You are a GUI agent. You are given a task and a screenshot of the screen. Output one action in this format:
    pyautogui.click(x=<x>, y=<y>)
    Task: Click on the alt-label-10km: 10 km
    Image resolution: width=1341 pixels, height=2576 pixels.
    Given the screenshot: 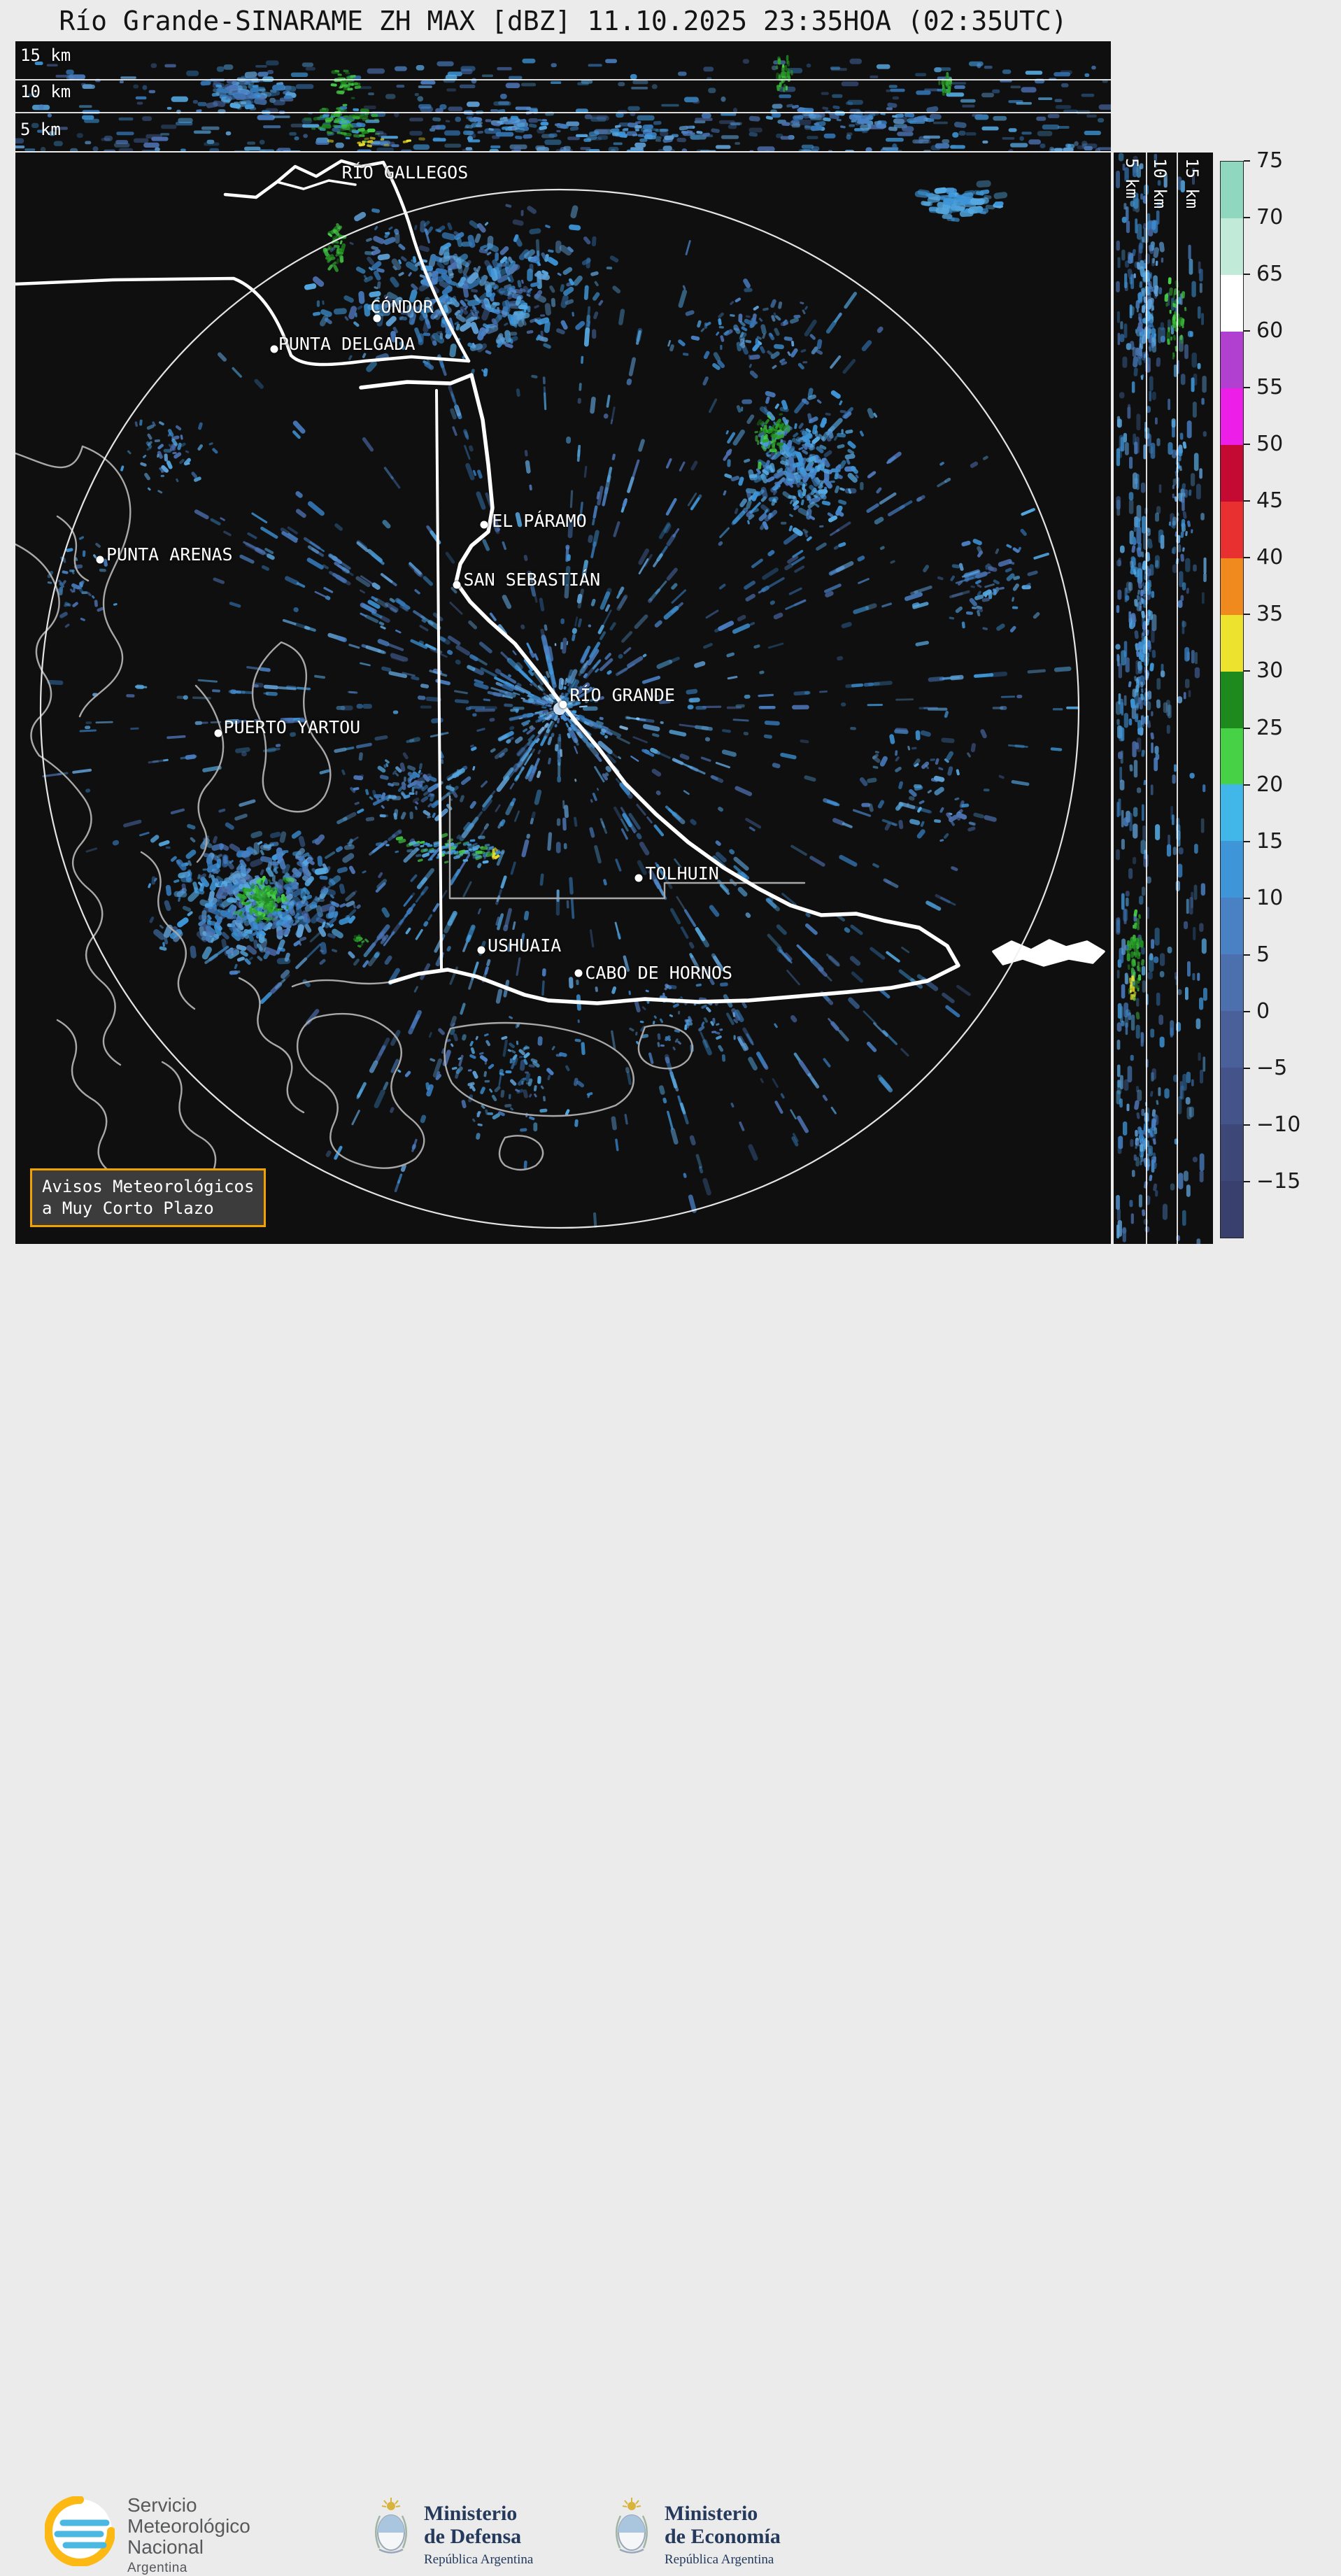 What is the action you would take?
    pyautogui.click(x=45, y=91)
    